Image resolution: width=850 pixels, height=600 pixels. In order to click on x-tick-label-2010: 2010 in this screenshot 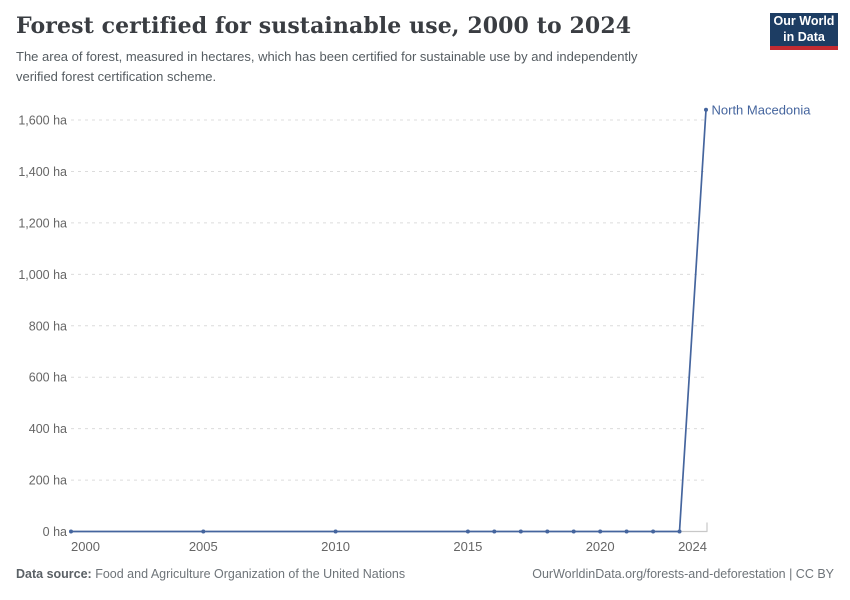, I will do `click(335, 546)`.